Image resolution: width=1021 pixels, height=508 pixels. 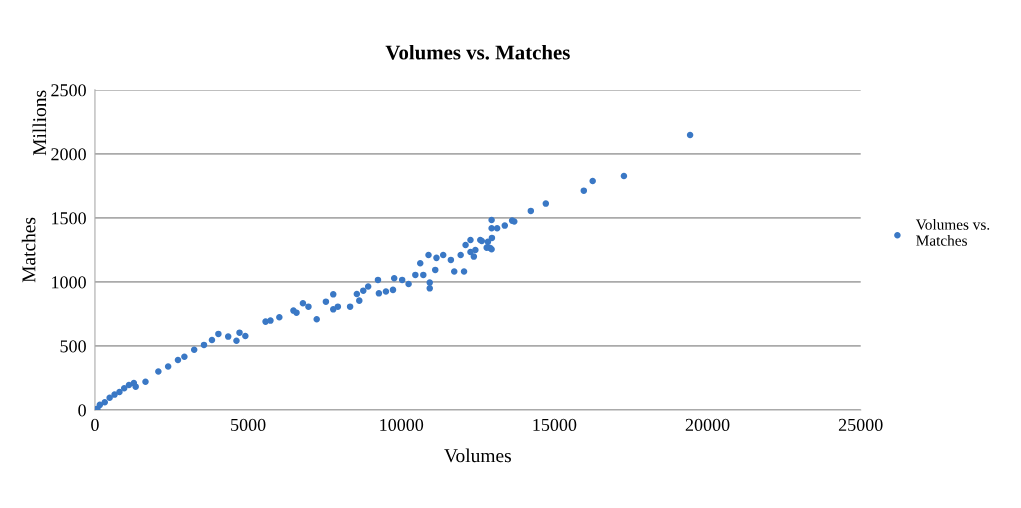 I want to click on y-tick-label: 1000, so click(x=69, y=282).